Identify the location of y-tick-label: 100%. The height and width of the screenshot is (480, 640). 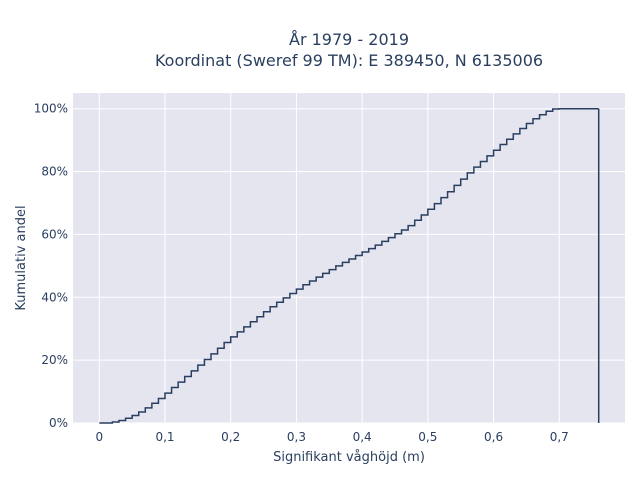
(51, 109).